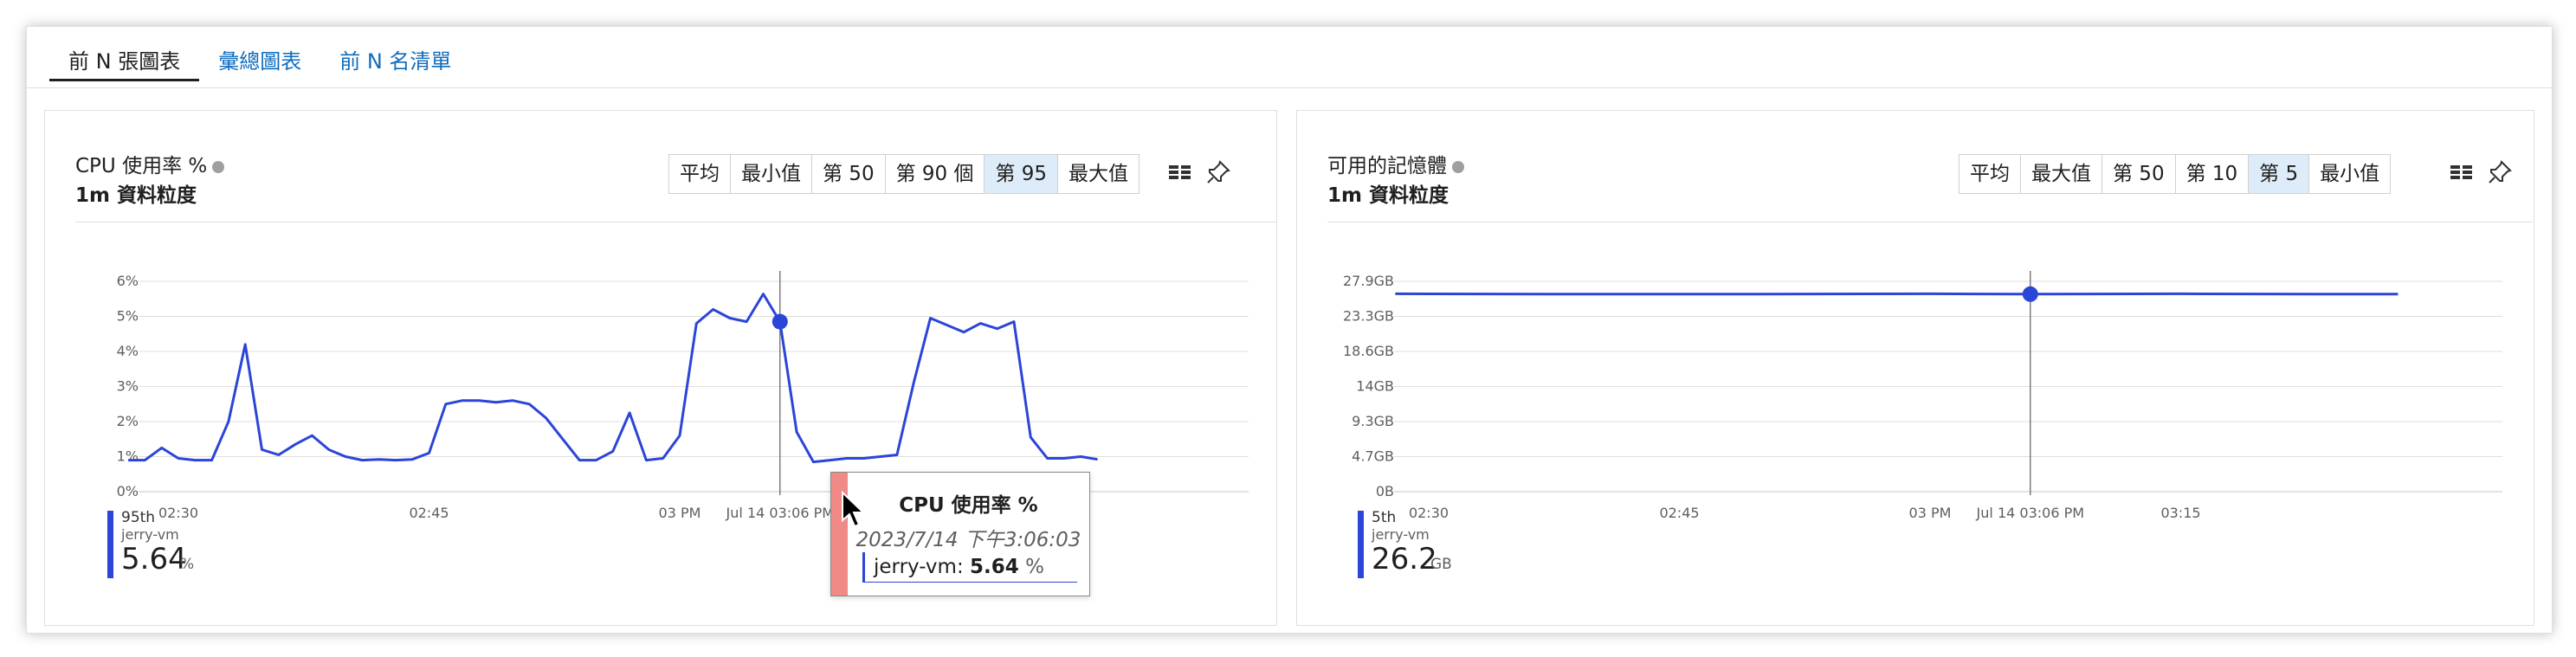 The image size is (2576, 657). Describe the element at coordinates (128, 491) in the screenshot. I see `y-tick-label: 0%` at that location.